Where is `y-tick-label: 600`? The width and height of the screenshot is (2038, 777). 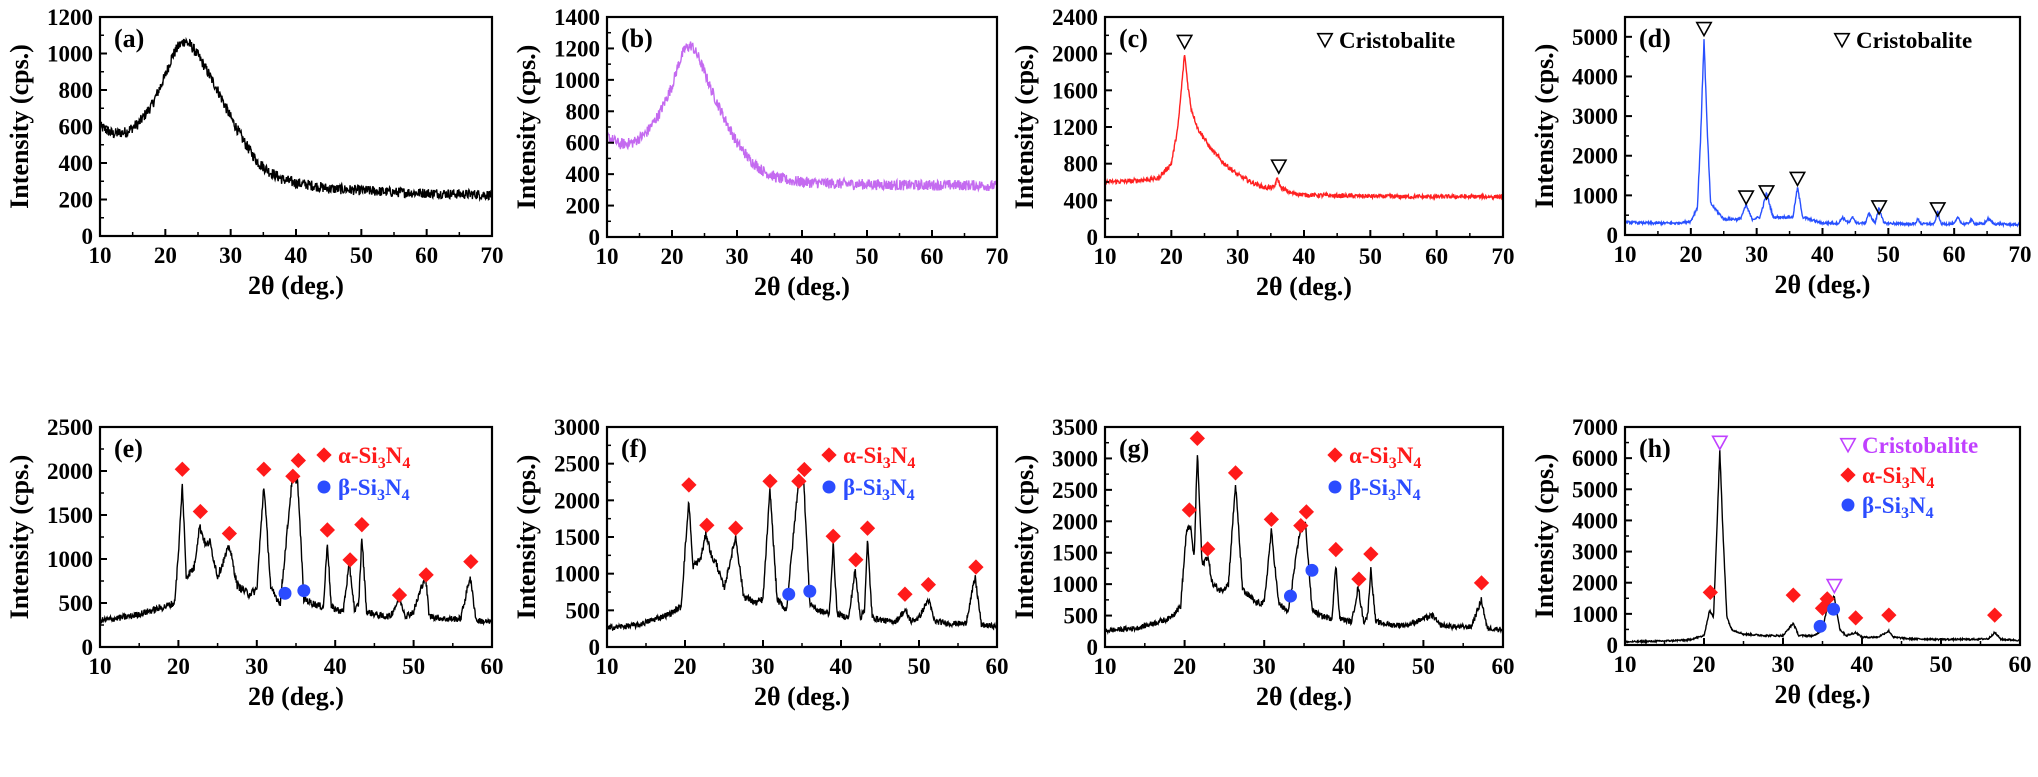
y-tick-label: 600 is located at coordinates (76, 127).